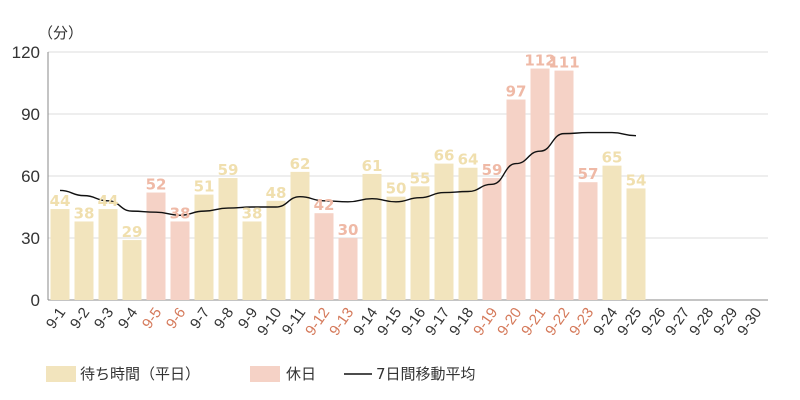 This screenshot has width=800, height=400. I want to click on x-tick-label: 9-4, so click(128, 319).